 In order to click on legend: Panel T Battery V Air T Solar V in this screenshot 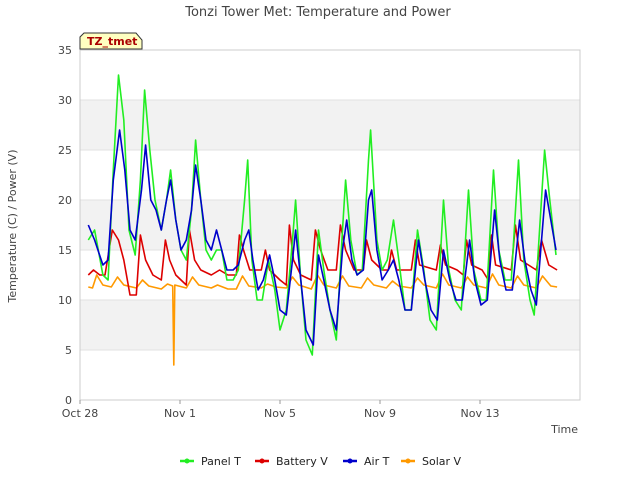, I will do `click(321, 461)`.